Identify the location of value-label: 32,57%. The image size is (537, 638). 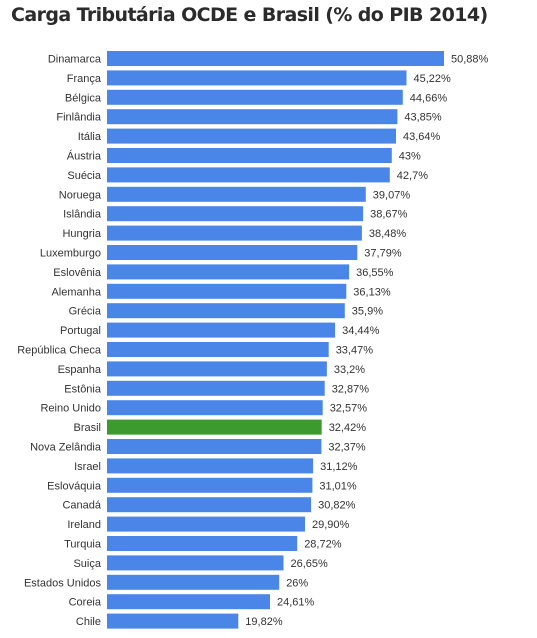
(349, 409).